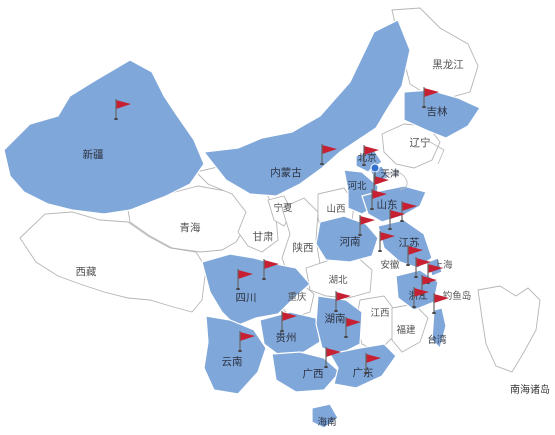 The height and width of the screenshot is (435, 555). Describe the element at coordinates (104, 137) in the screenshot. I see `province-xinjiang` at that location.